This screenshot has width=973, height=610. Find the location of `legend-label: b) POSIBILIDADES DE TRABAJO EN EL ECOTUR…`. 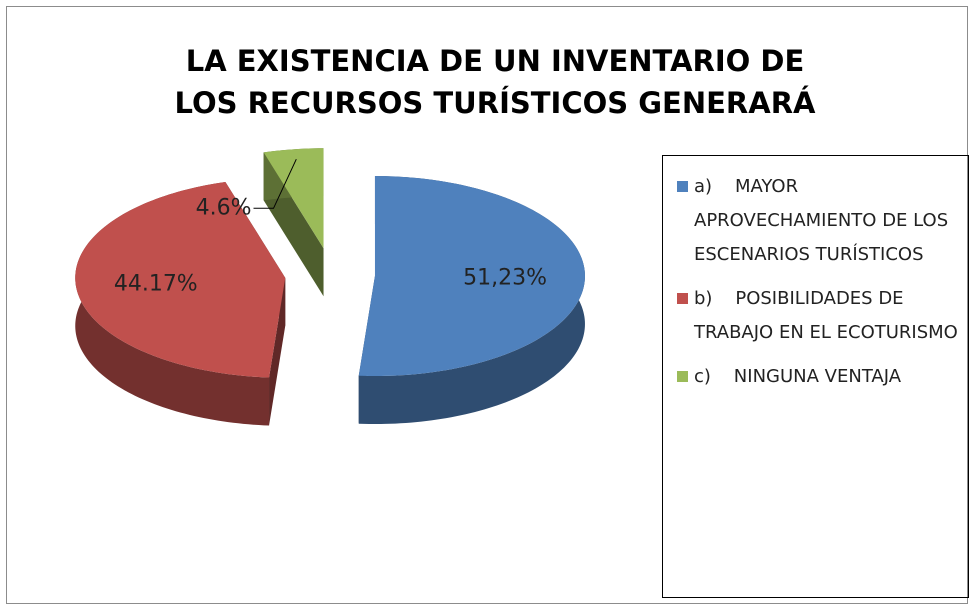

legend-label: b) POSIBILIDADES DE TRABAJO EN EL ECOTUR… is located at coordinates (826, 315).